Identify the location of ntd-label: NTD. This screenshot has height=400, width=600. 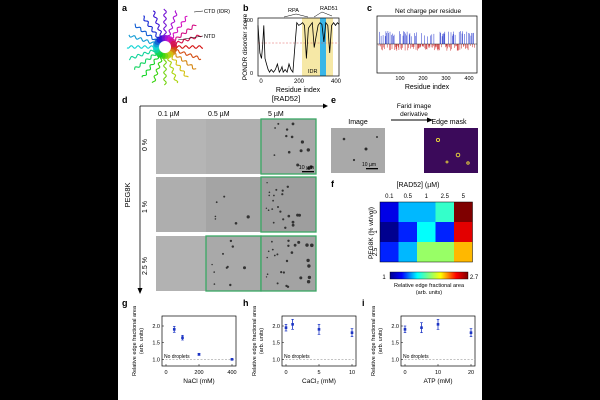
(209, 37).